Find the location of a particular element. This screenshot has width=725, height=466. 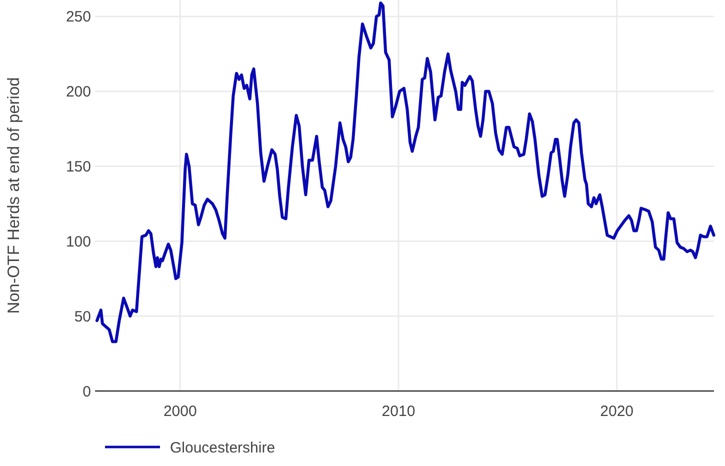

y-tick-label: 200 is located at coordinates (78, 92).